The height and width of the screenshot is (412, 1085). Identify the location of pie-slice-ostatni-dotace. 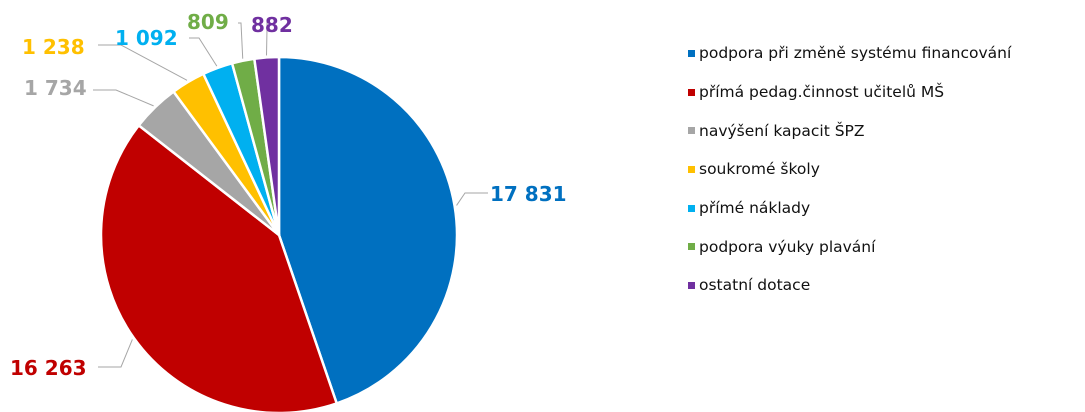
(267, 146).